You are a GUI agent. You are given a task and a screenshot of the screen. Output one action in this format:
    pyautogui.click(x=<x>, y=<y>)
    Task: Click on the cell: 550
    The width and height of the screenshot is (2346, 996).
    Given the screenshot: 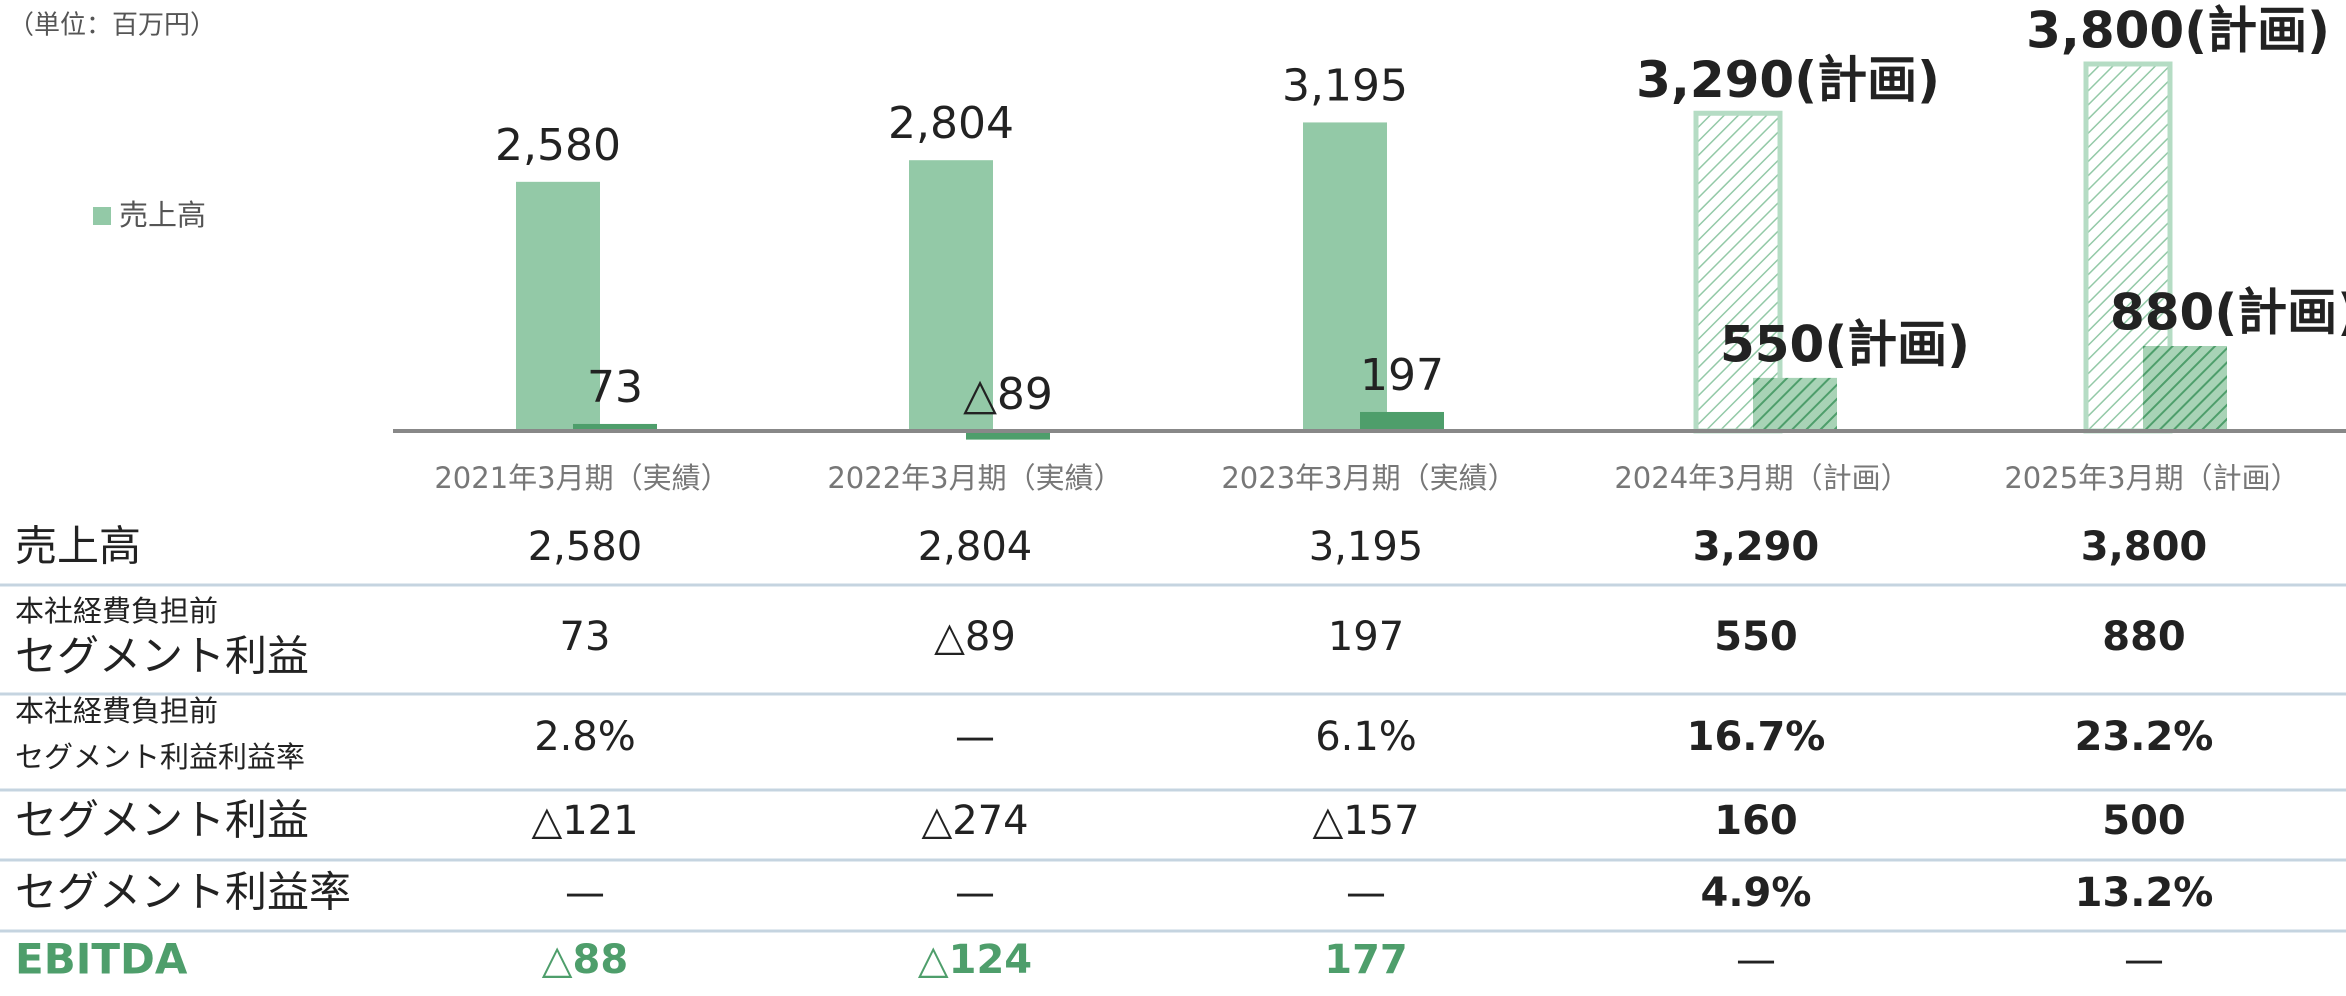 What is the action you would take?
    pyautogui.click(x=1756, y=637)
    